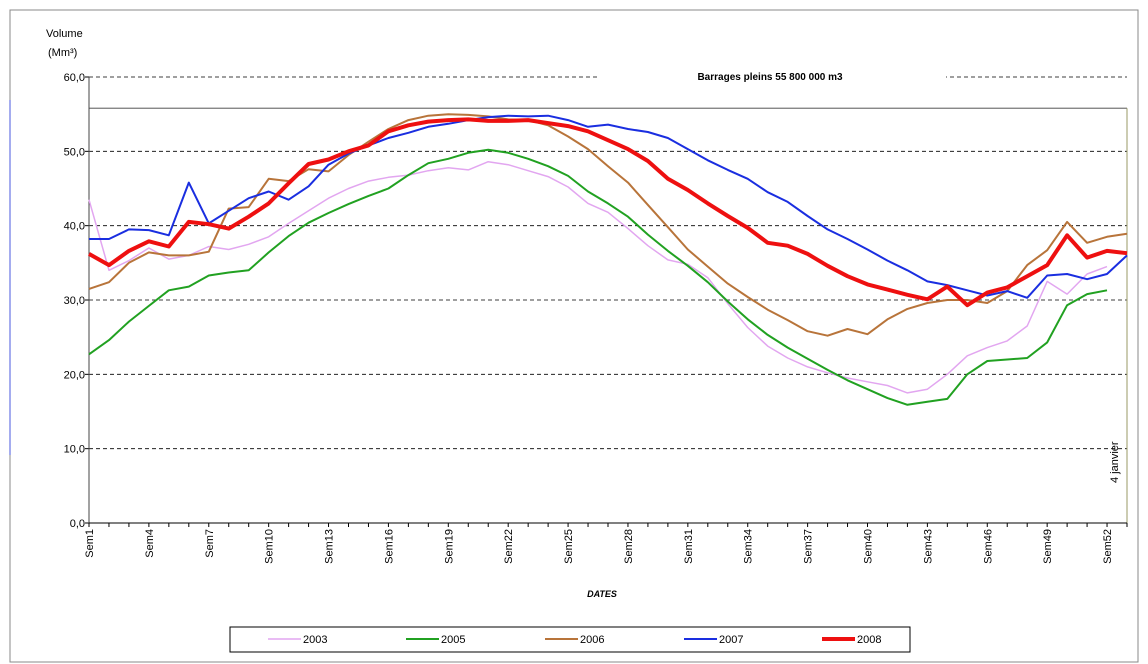  I want to click on y-tick-label: 40,0, so click(74, 227).